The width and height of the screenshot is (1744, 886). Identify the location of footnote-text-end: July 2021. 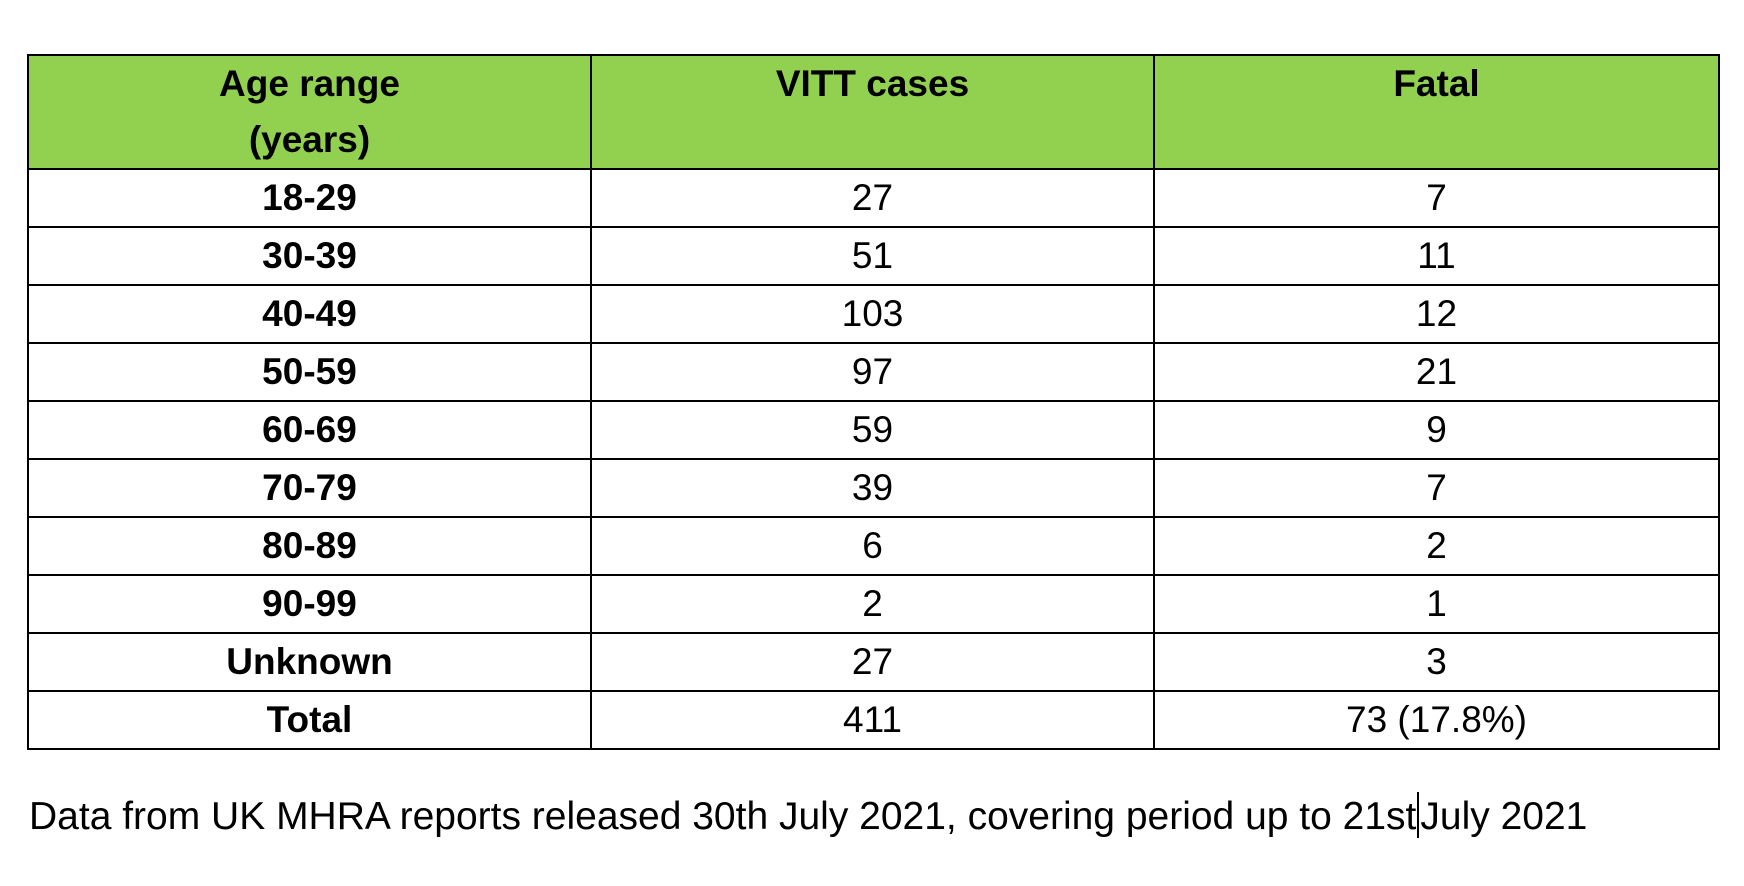
(1504, 816).